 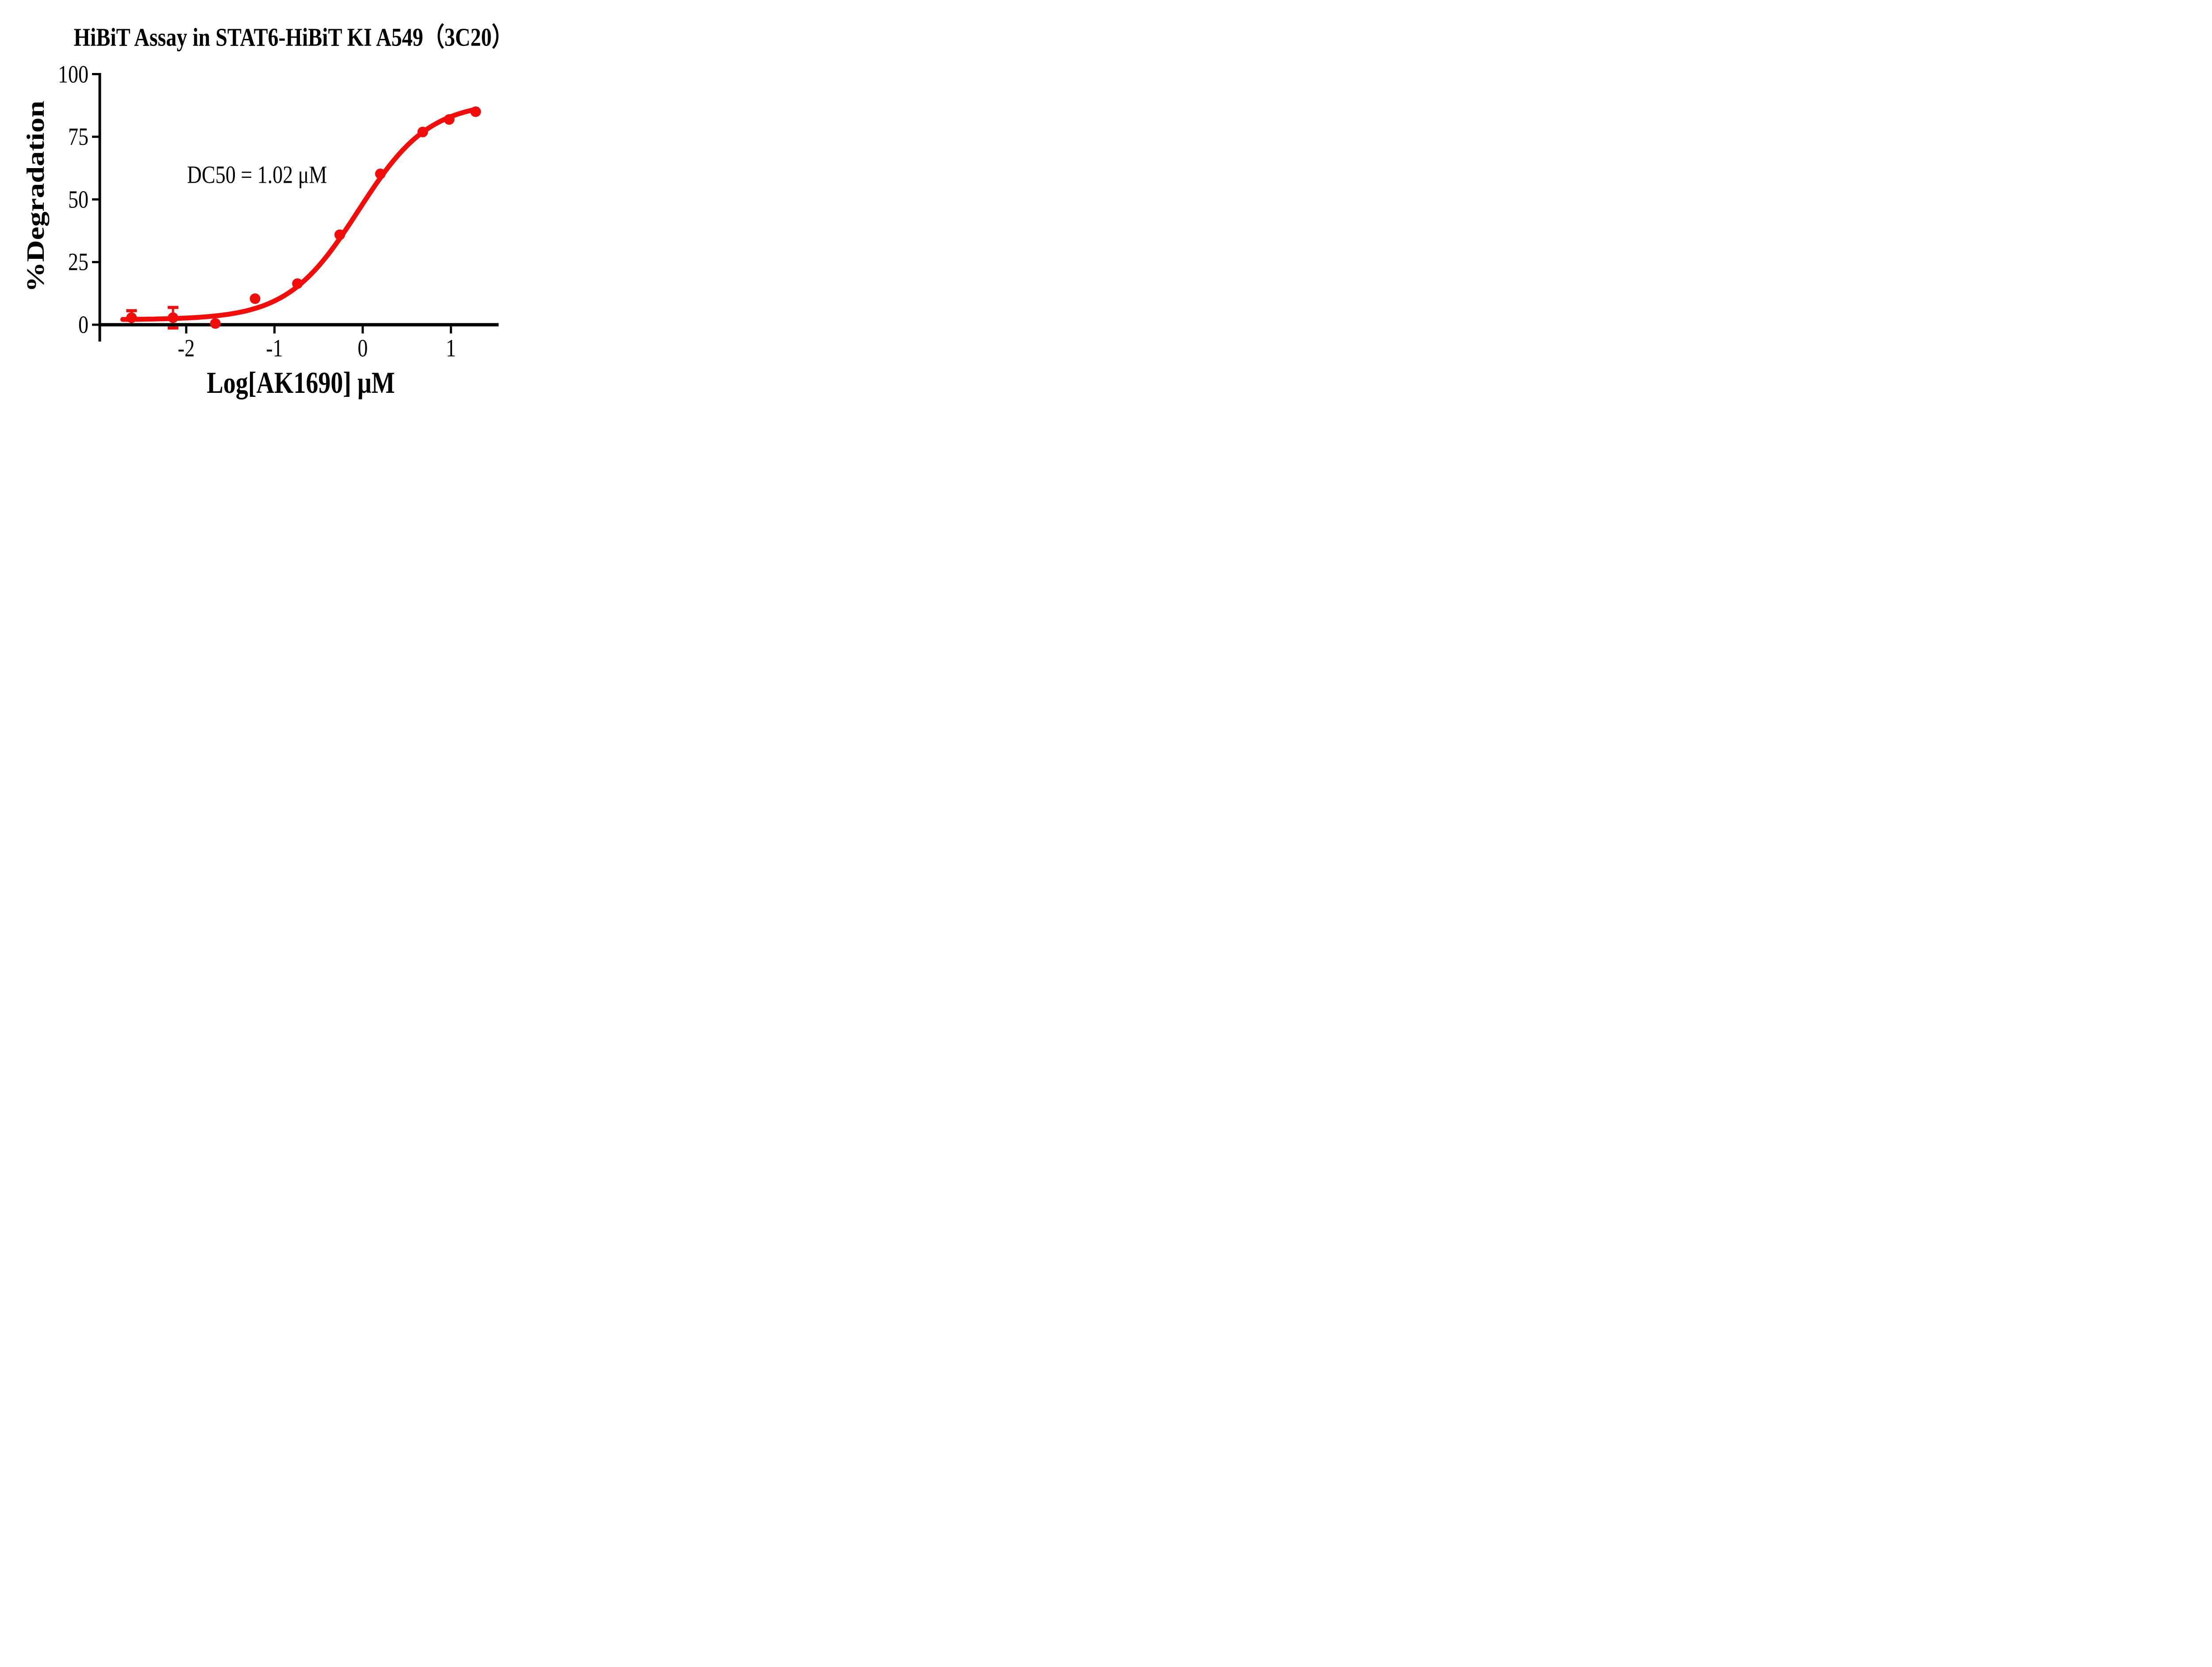 What do you see at coordinates (296, 207) in the screenshot?
I see `plot-canvas` at bounding box center [296, 207].